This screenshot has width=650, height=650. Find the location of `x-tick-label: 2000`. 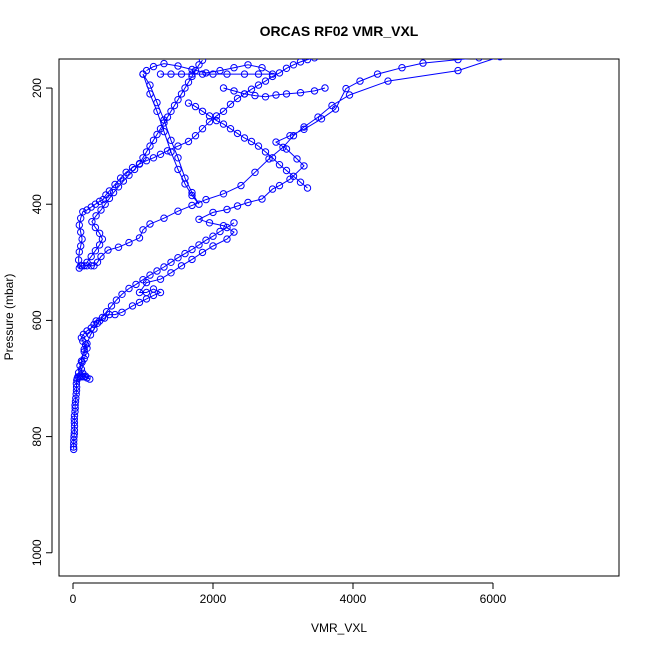

x-tick-label: 2000 is located at coordinates (213, 599).